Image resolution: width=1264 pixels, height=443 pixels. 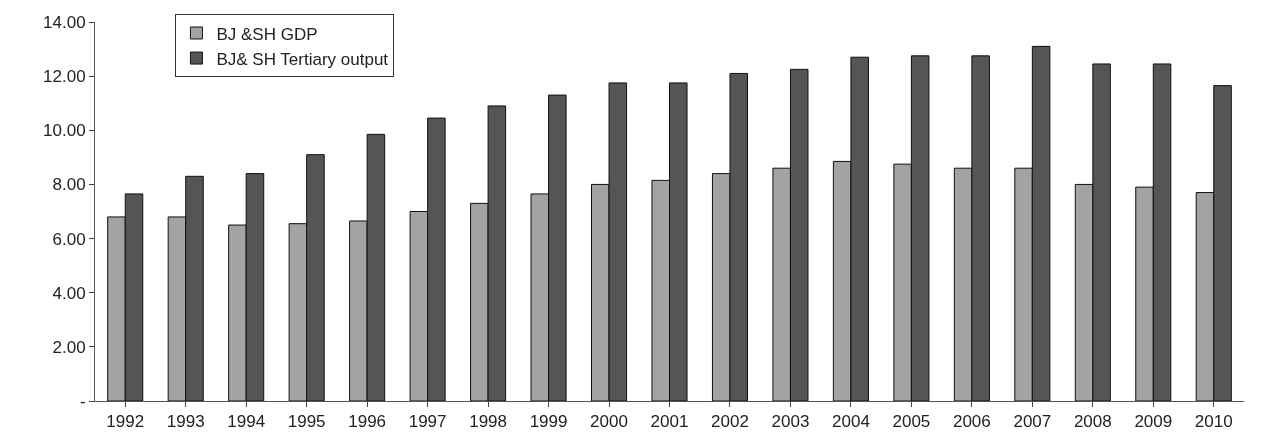 I want to click on y-tick-label: 8.00, so click(x=69, y=185).